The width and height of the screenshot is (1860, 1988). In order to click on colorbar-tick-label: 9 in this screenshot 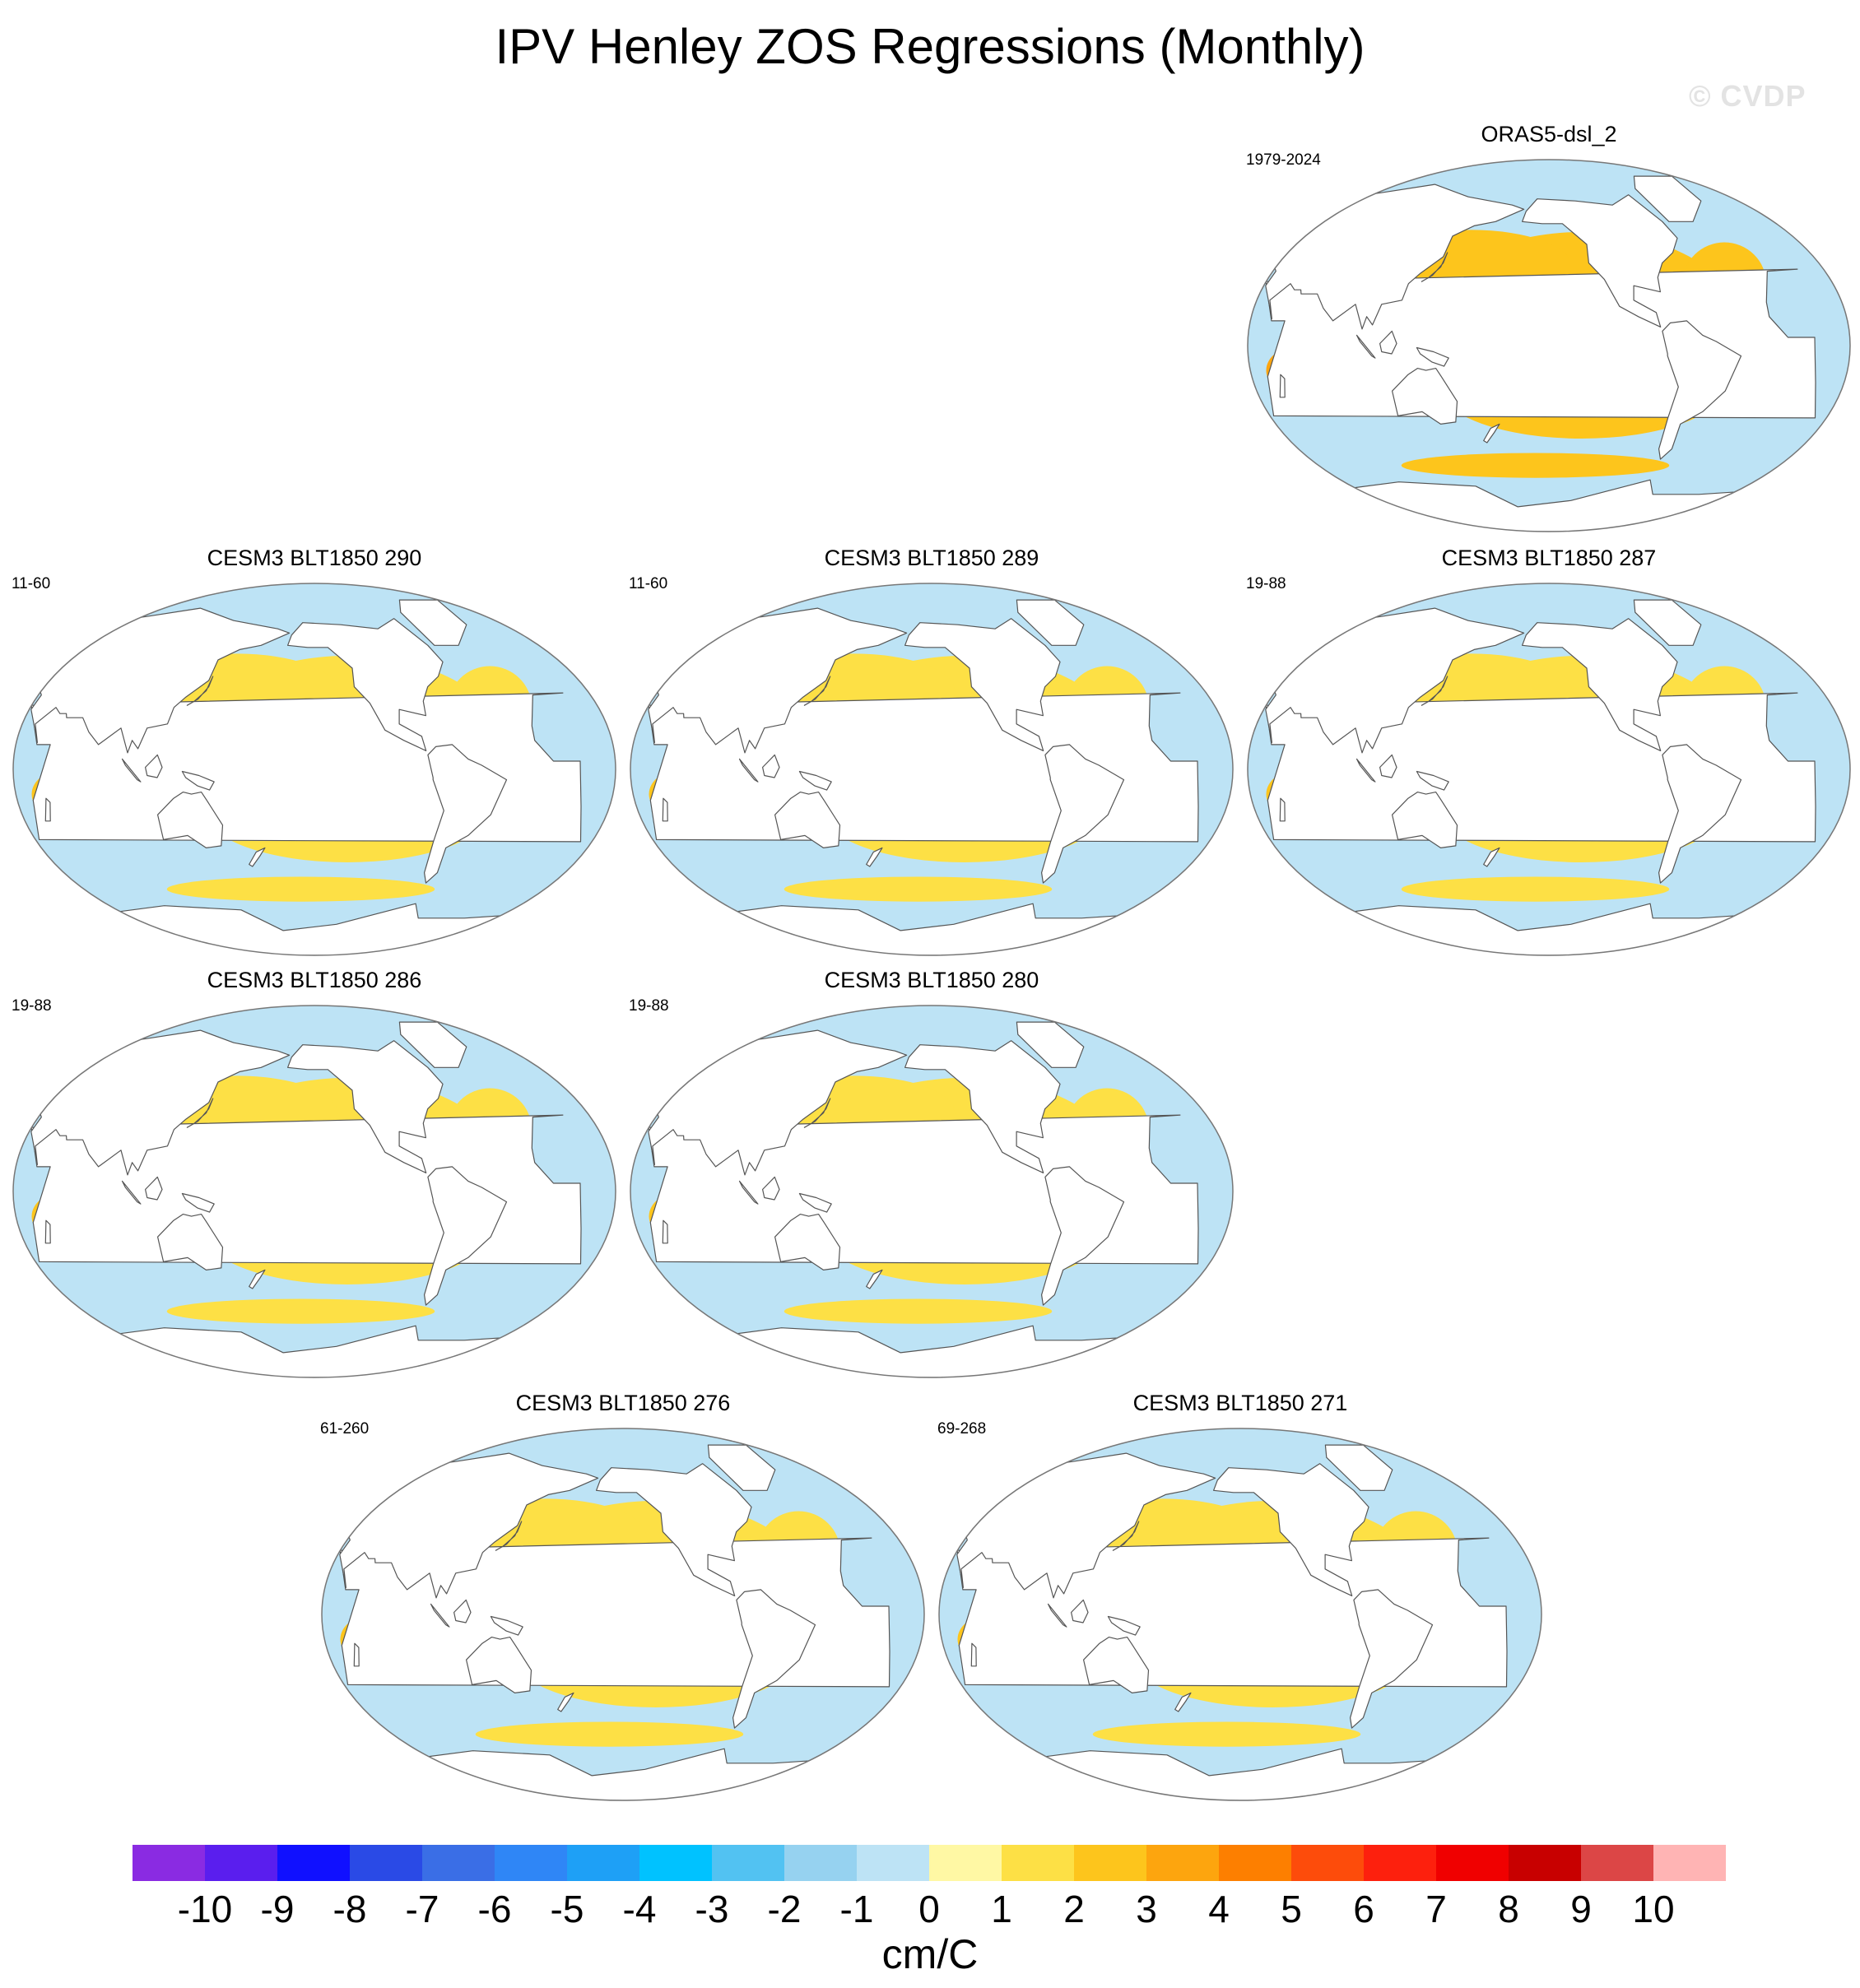, I will do `click(1581, 1909)`.